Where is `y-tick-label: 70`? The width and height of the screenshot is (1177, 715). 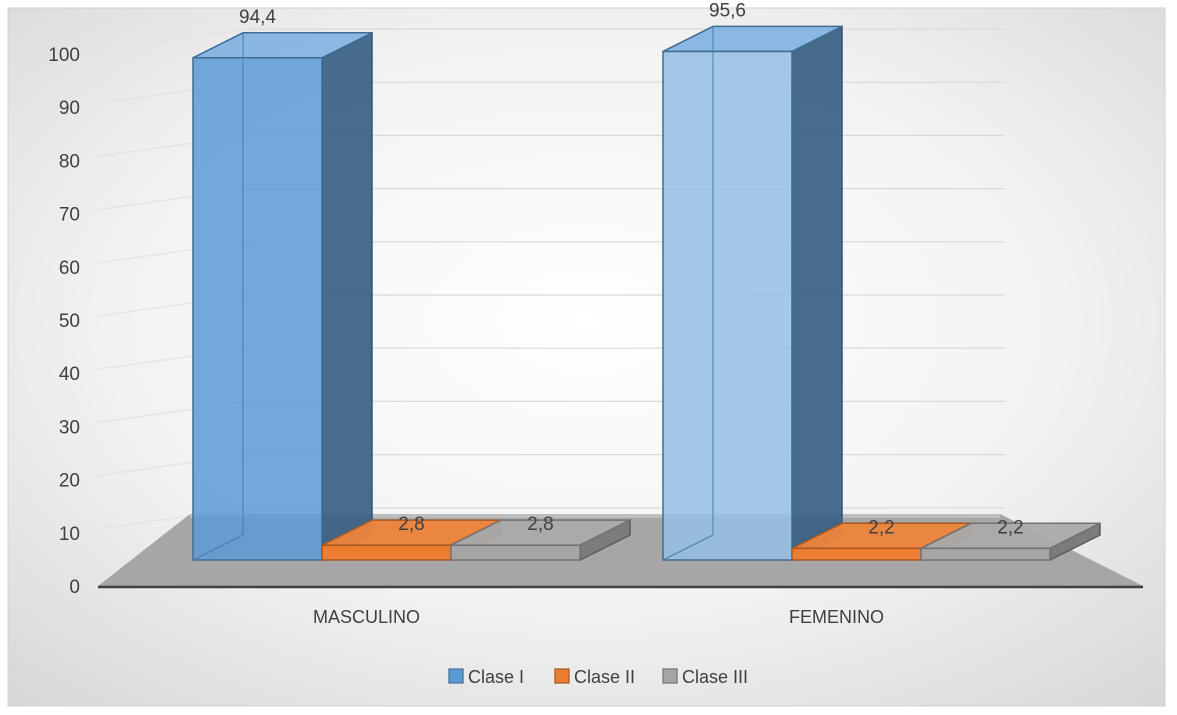
y-tick-label: 70 is located at coordinates (69, 215).